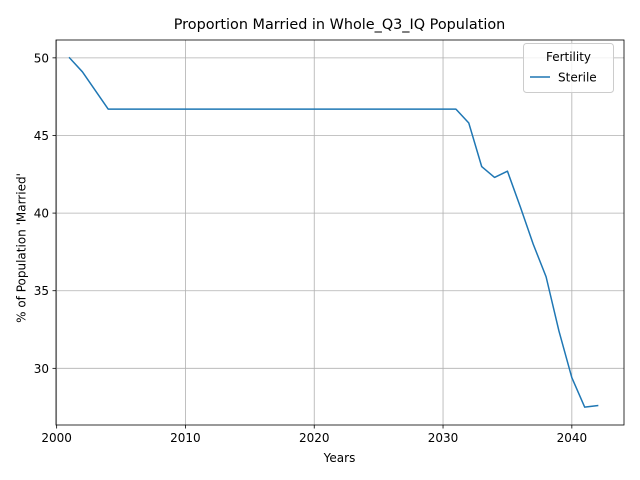 This screenshot has width=640, height=480. Describe the element at coordinates (443, 438) in the screenshot. I see `x-tick-label: 2030` at that location.